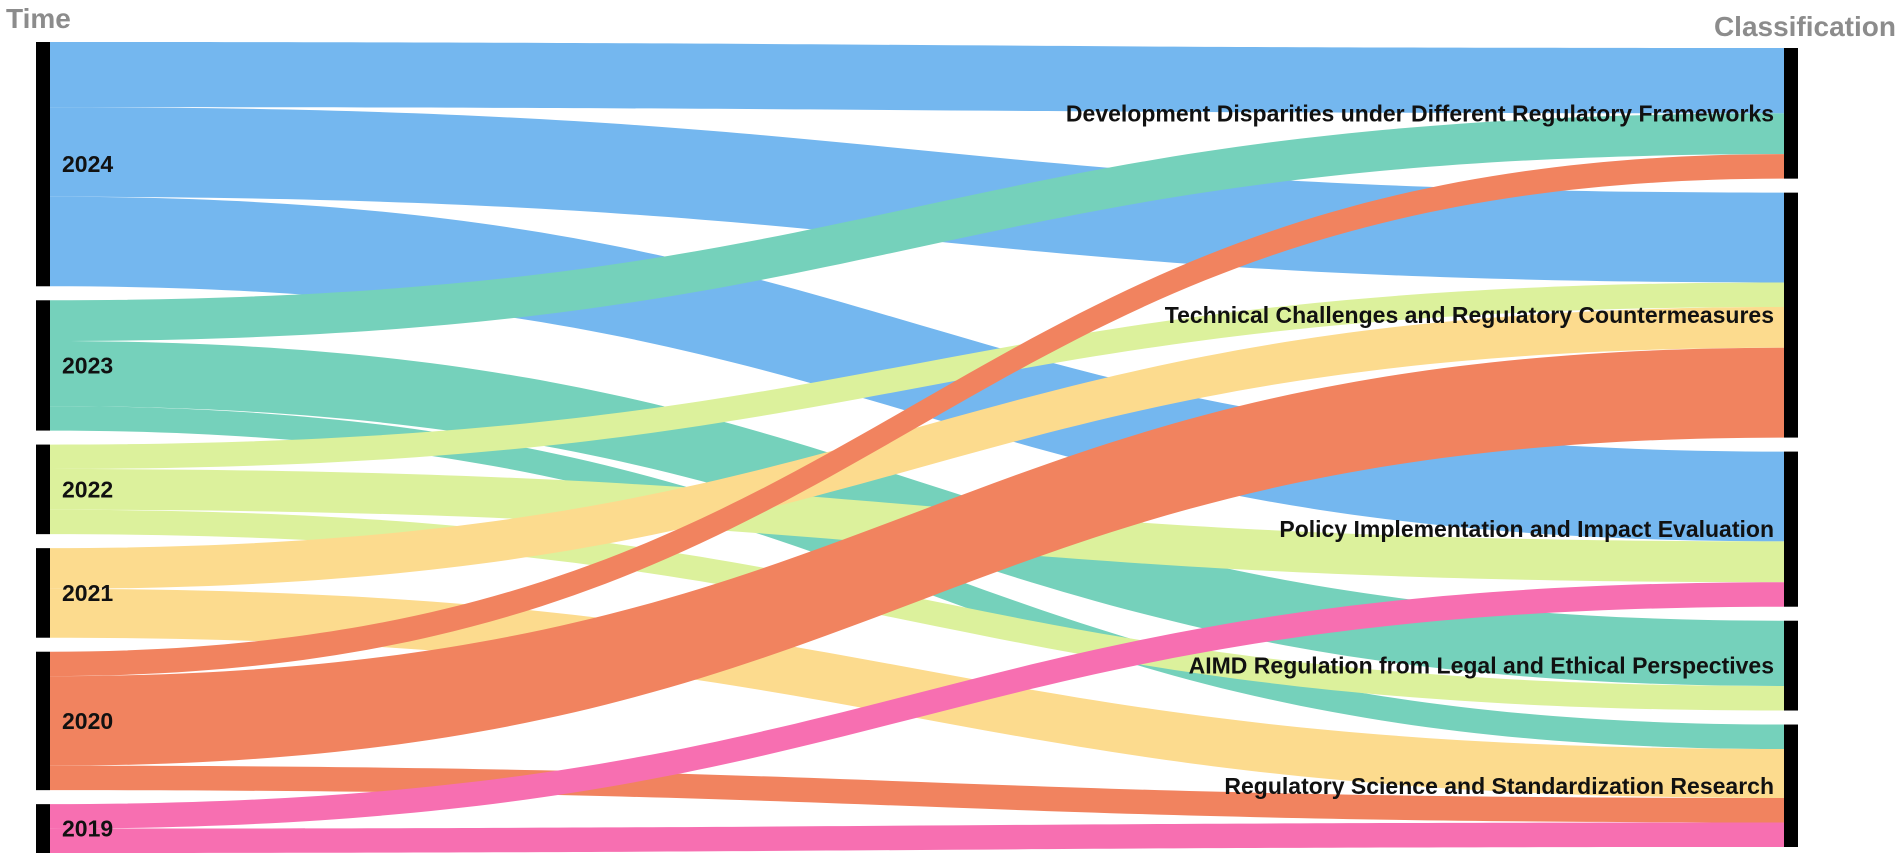 The width and height of the screenshot is (1902, 861). Describe the element at coordinates (1791, 113) in the screenshot. I see `target-node-bar-dev` at that location.